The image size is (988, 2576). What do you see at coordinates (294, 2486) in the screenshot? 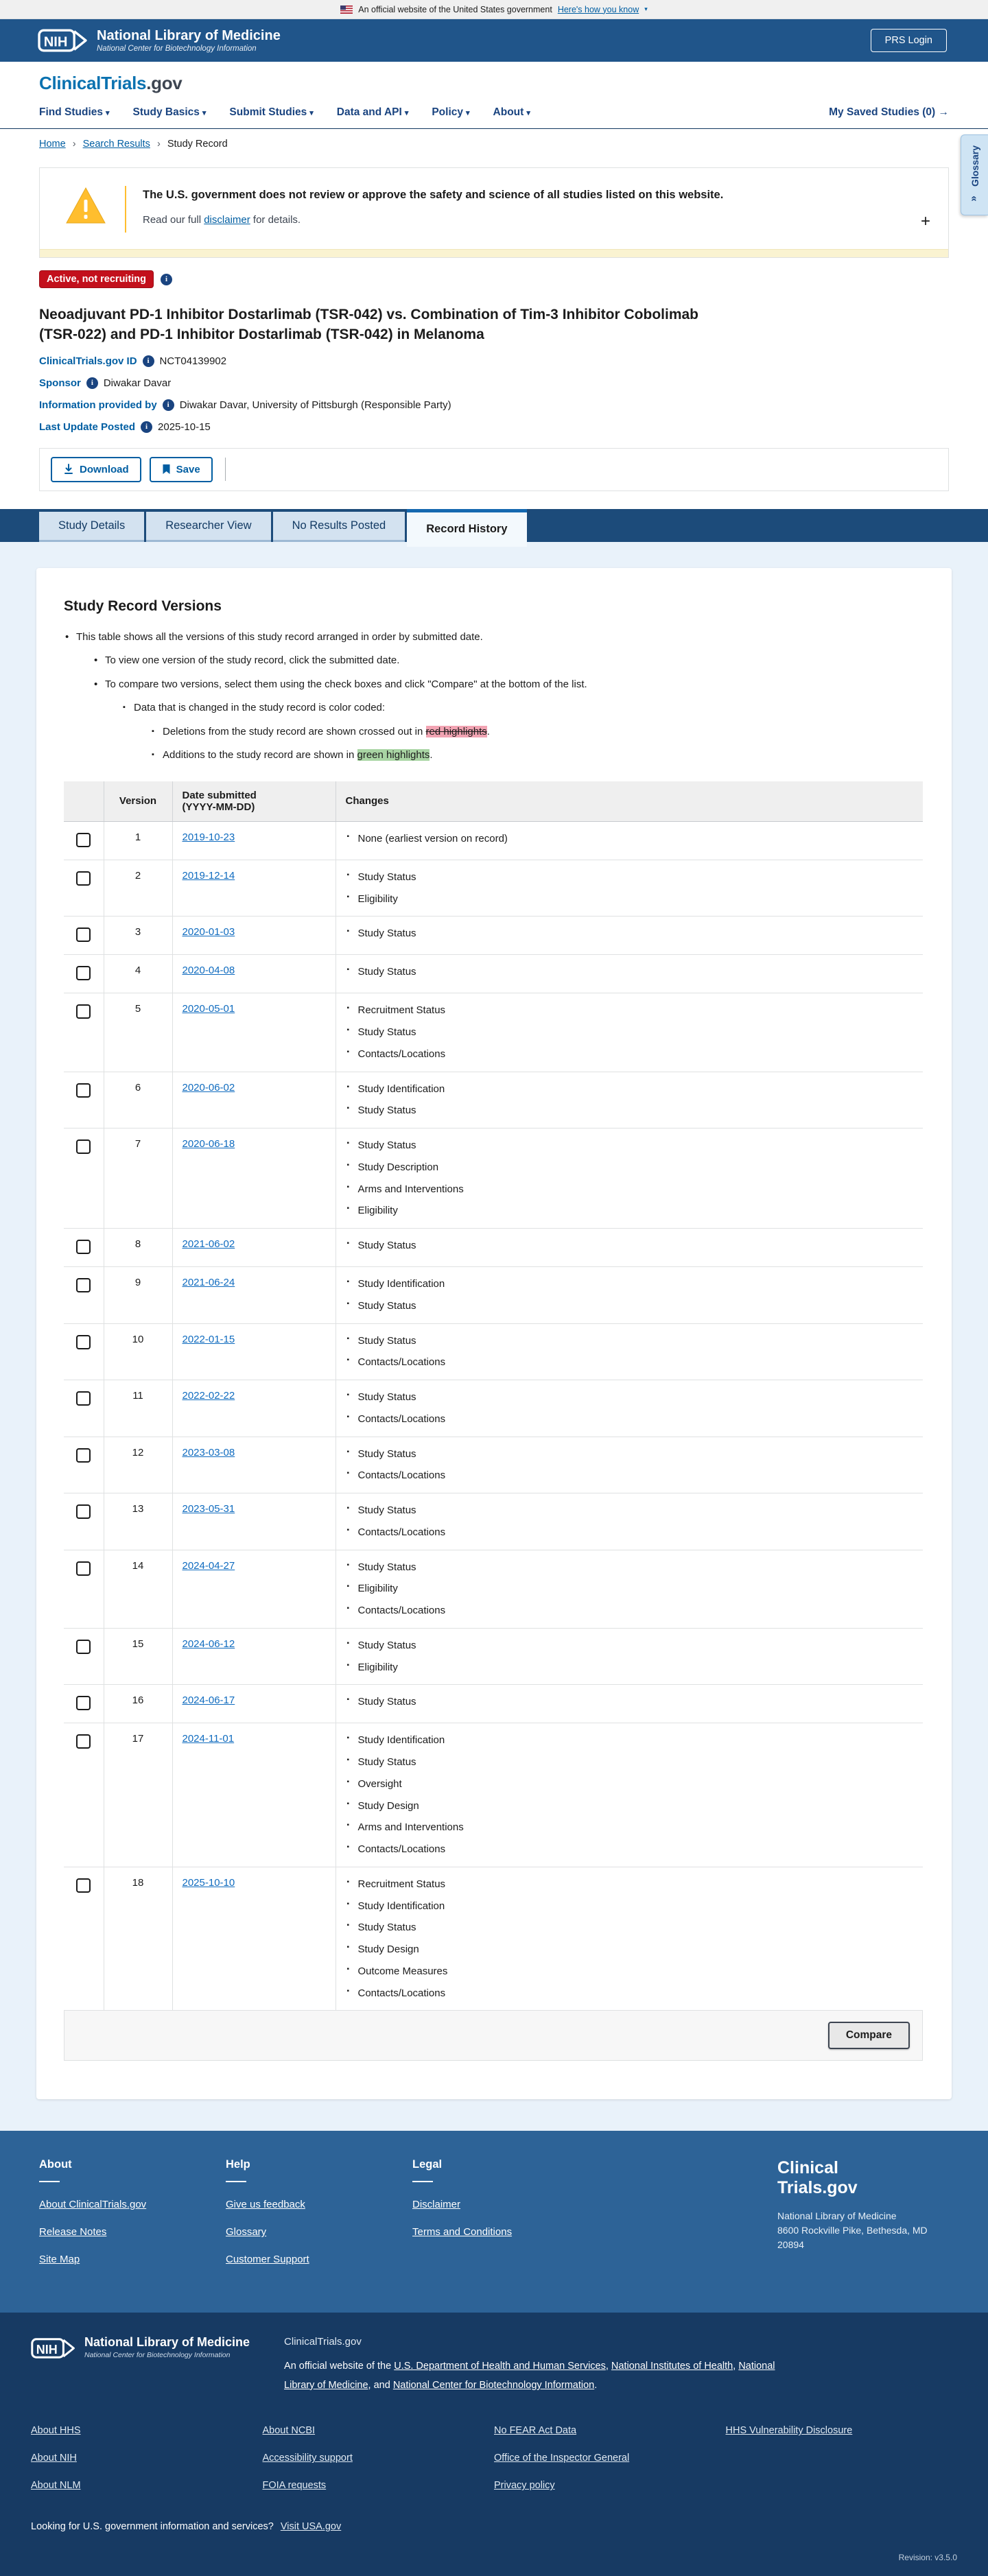
I see `agency-link-foia-requests: FOIA requests` at bounding box center [294, 2486].